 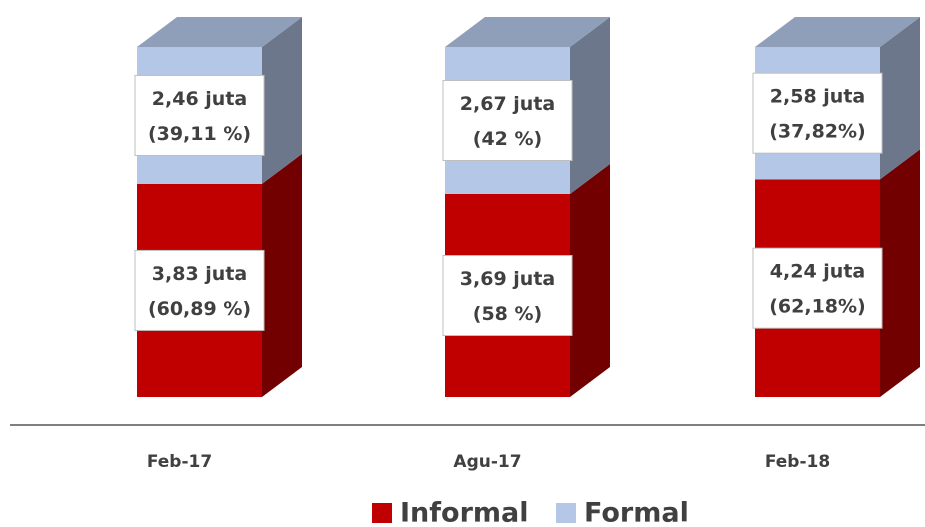 What do you see at coordinates (817, 307) in the screenshot?
I see `data-label: (62,18%)` at bounding box center [817, 307].